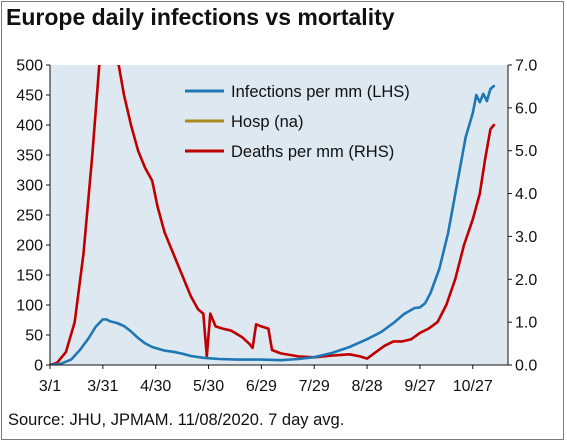 The height and width of the screenshot is (443, 567). I want to click on x-axis-ticks: 3/1 3/31 4/30 5/30 6/29 7/29 8/28 9/27 10/27, so click(266, 380).